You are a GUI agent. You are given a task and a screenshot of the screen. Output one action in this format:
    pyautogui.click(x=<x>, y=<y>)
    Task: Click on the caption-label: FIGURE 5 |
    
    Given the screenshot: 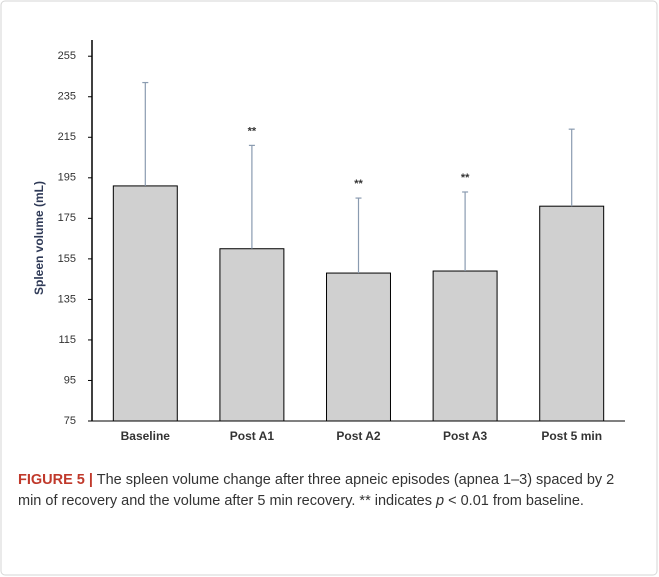 What is the action you would take?
    pyautogui.click(x=55, y=480)
    